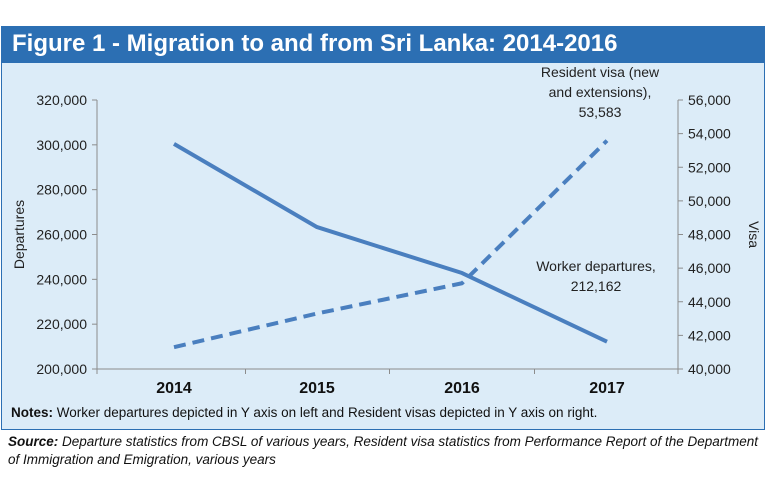 The image size is (770, 482). Describe the element at coordinates (33, 441) in the screenshot. I see `source-label: Source:` at that location.